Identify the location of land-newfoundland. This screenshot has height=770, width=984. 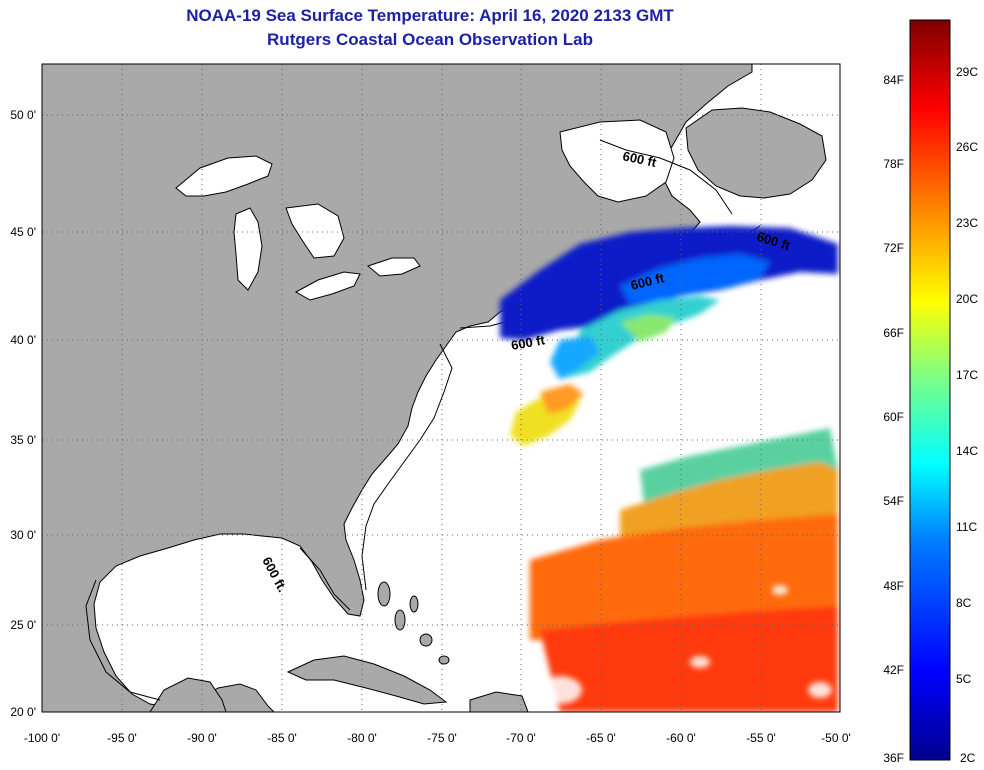
(756, 153).